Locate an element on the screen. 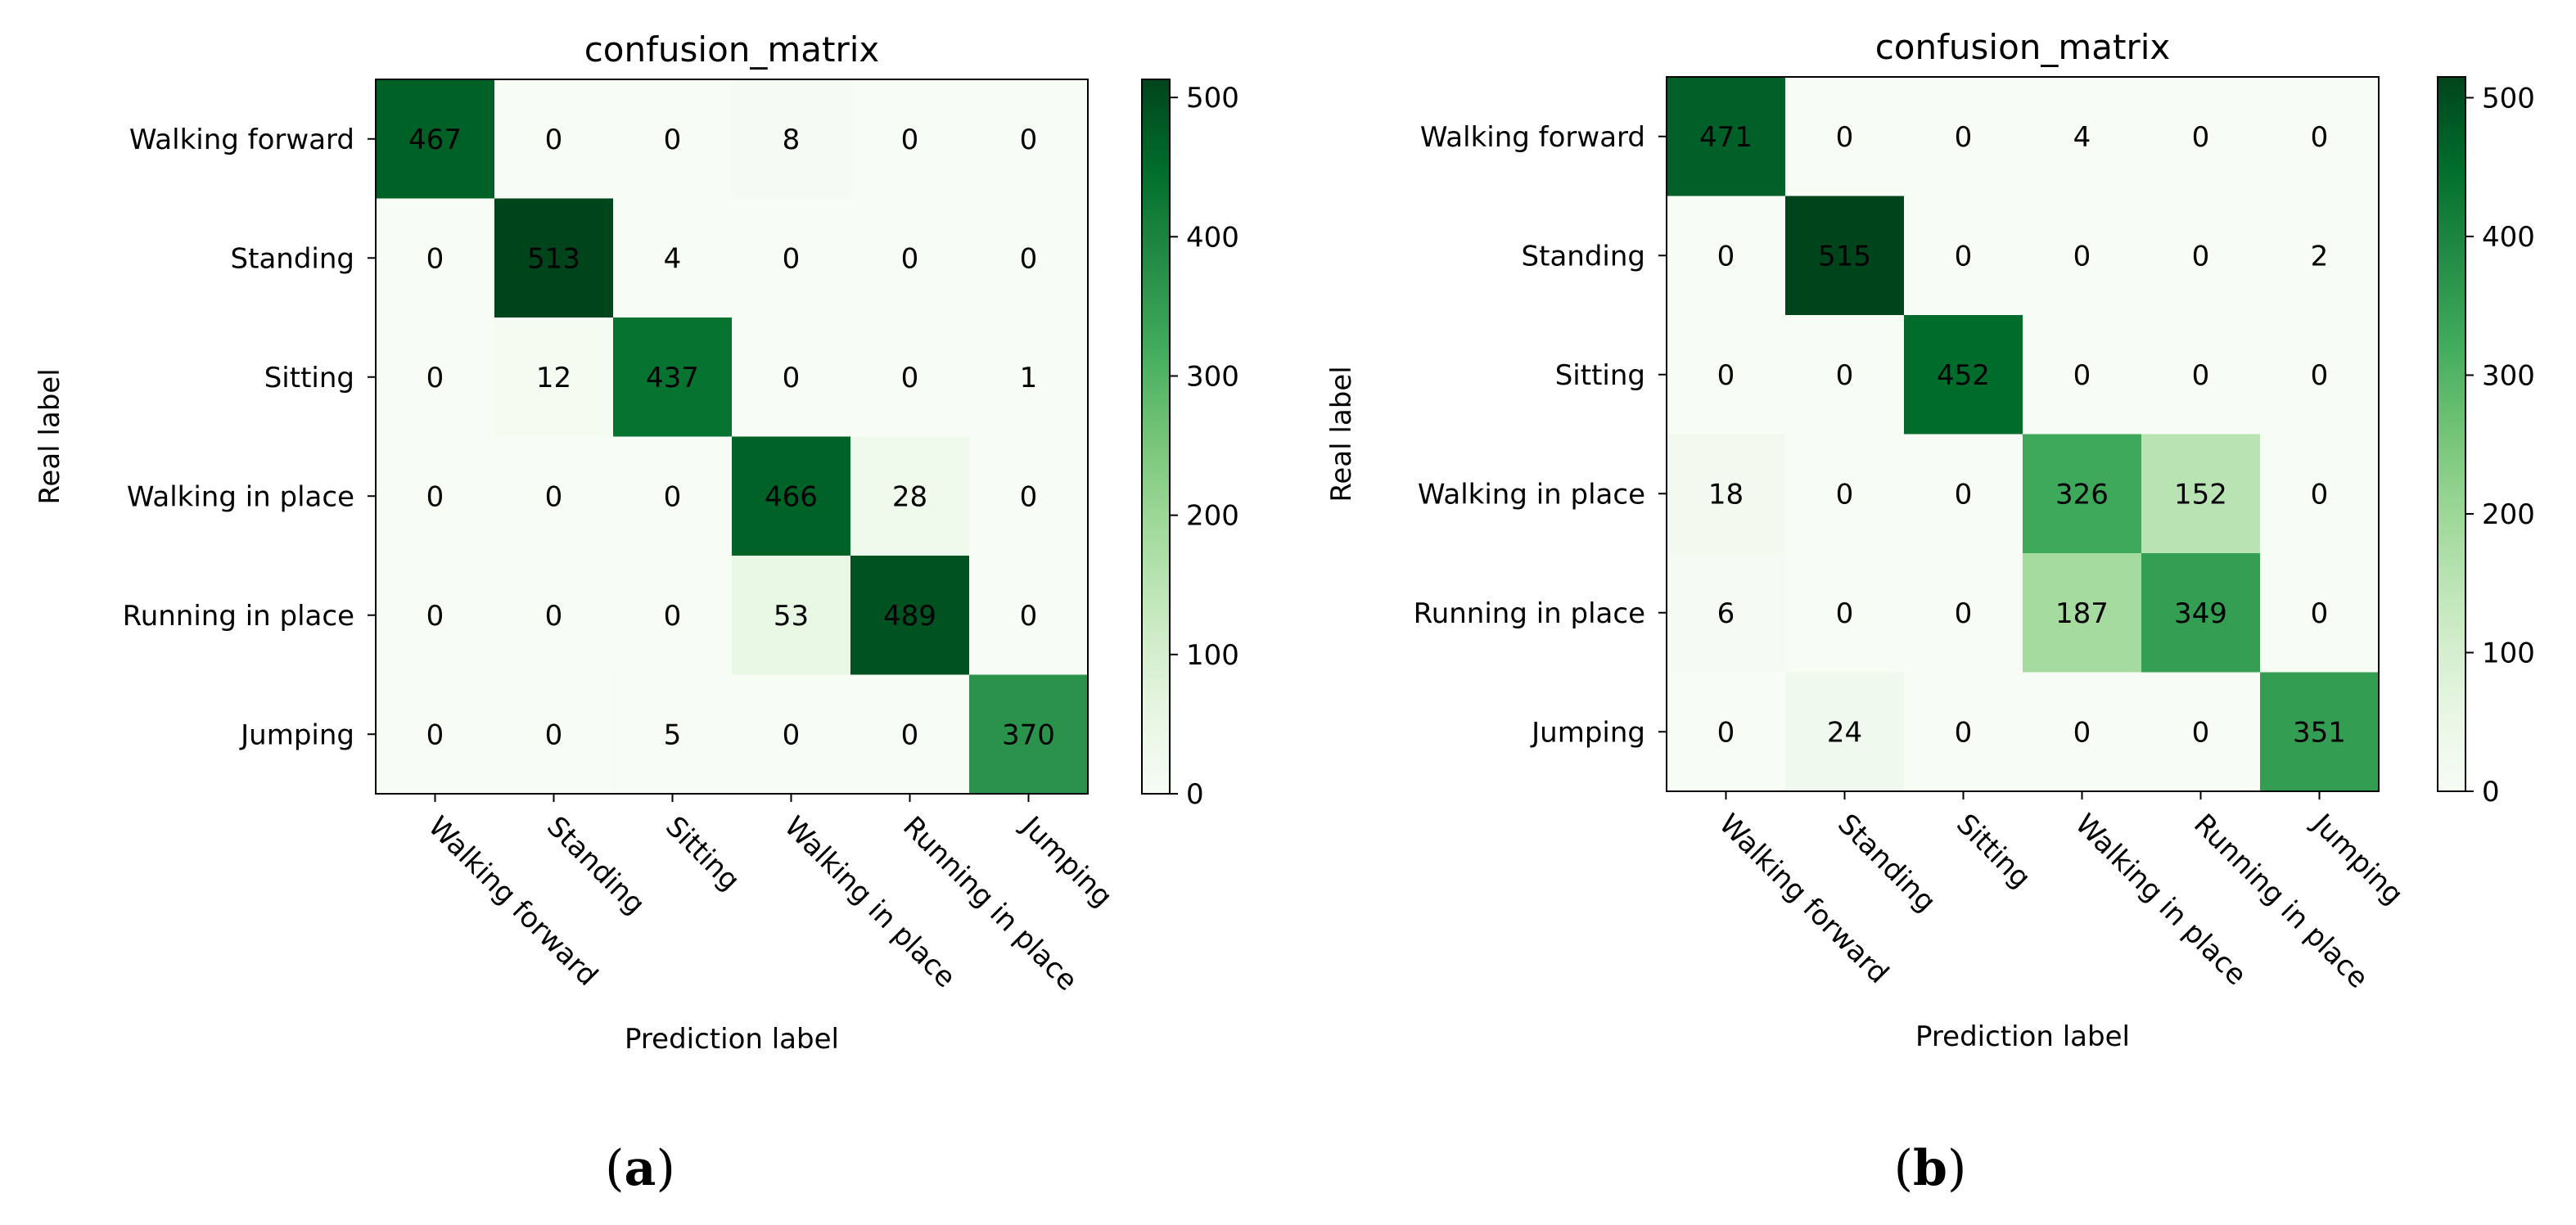 This screenshot has height=1225, width=2576. chart-title: confusion_matrix is located at coordinates (732, 49).